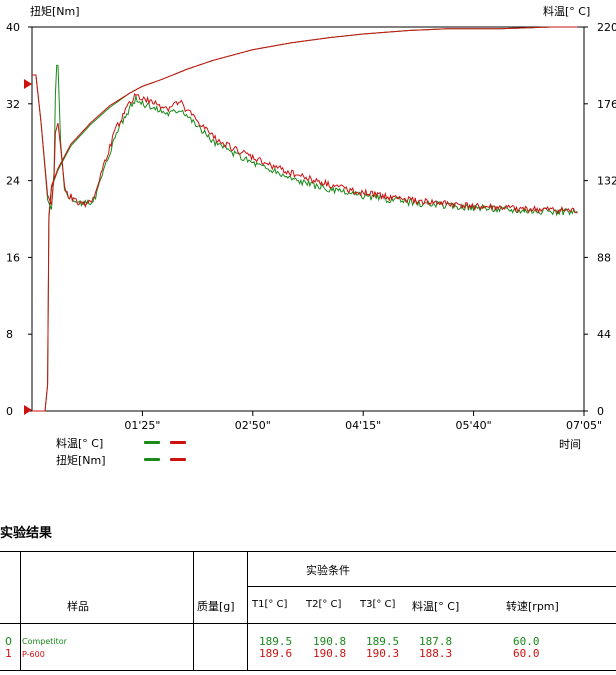  I want to click on row-sample-name: P-600, so click(33, 654).